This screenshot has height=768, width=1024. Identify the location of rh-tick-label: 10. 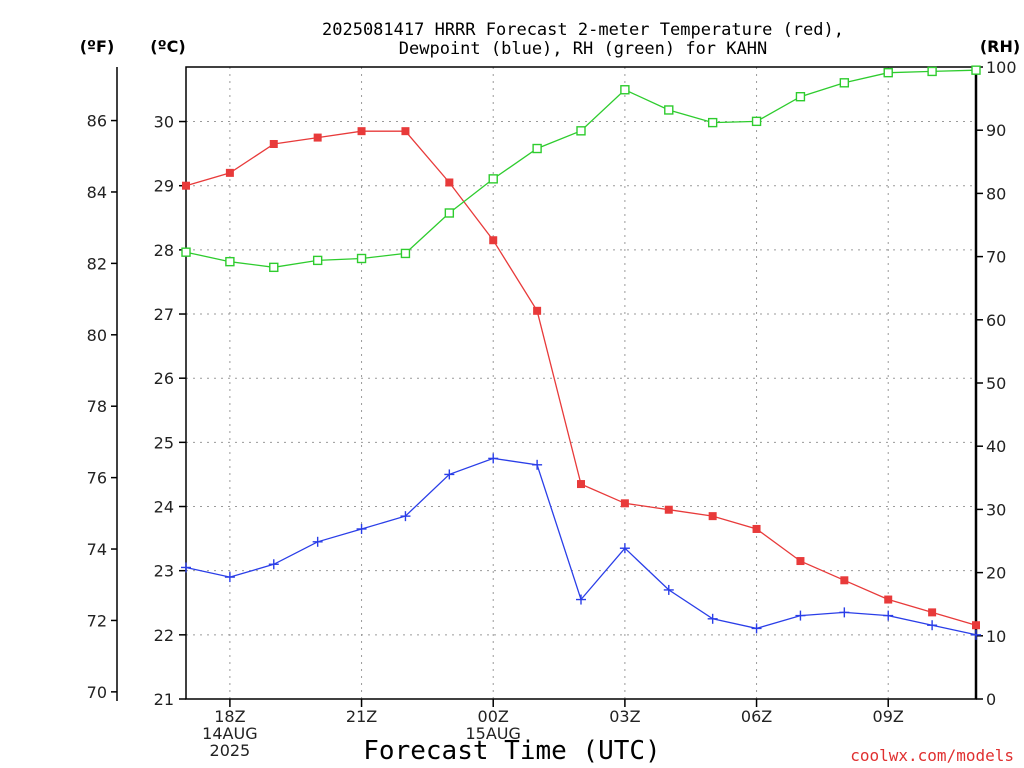
(996, 636).